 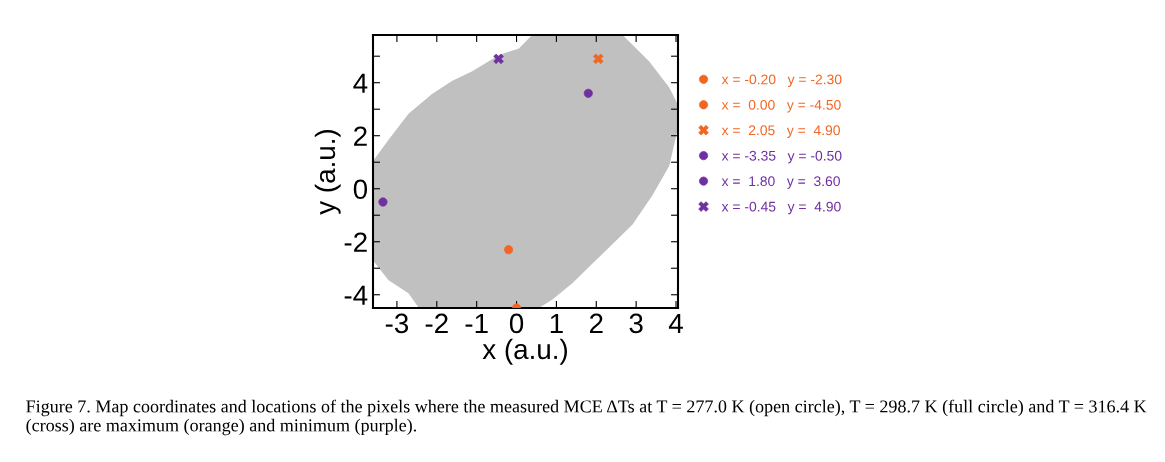 I want to click on y-tick-label: 0, so click(x=360, y=189).